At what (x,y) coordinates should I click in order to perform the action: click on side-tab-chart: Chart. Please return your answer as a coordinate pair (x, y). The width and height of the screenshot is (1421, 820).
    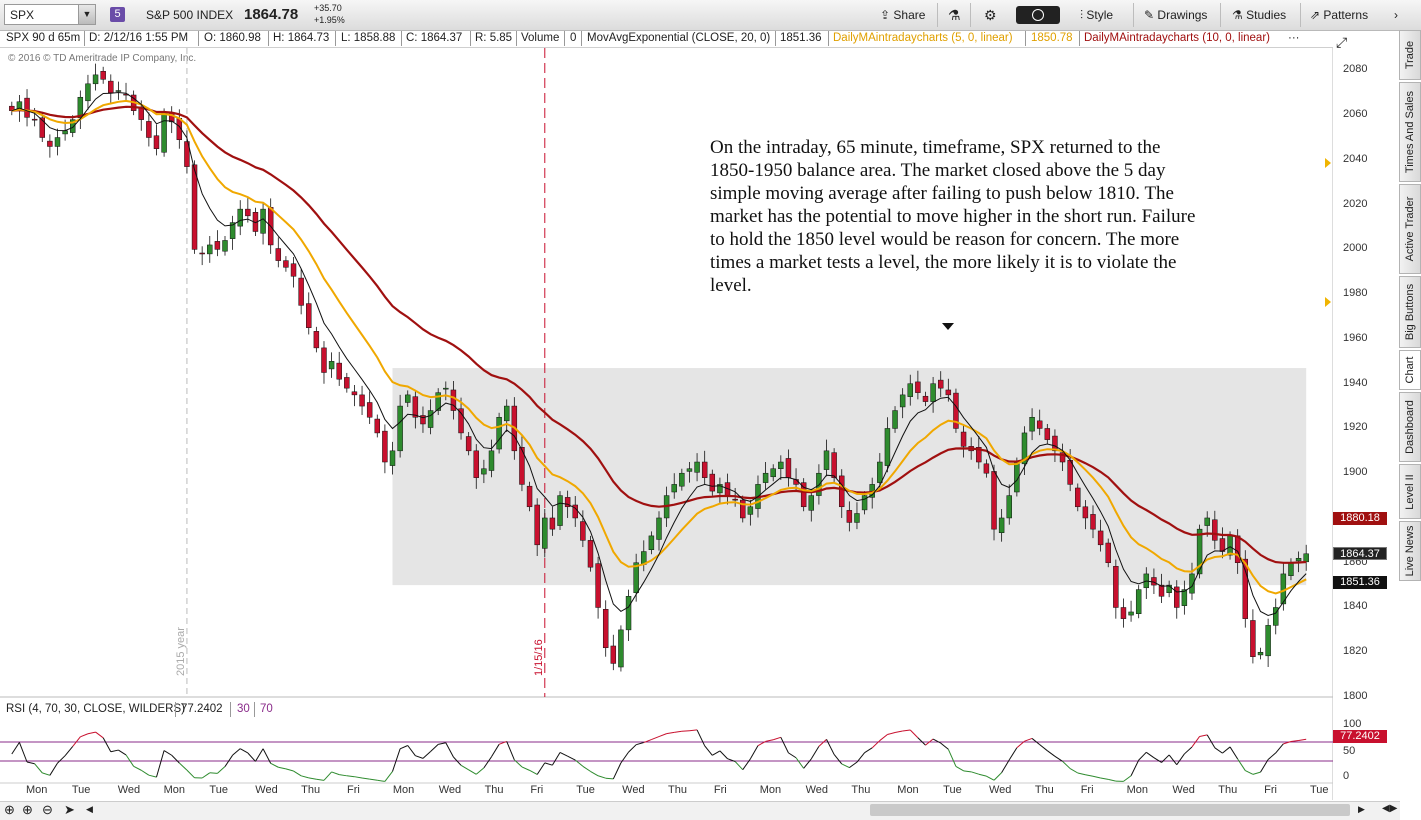
    Looking at the image, I should click on (1410, 370).